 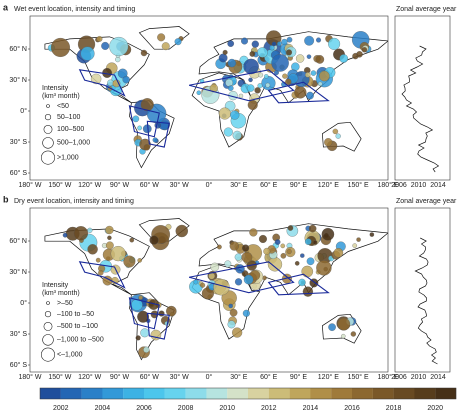 I want to click on legend-title: Intensity, so click(x=55, y=88).